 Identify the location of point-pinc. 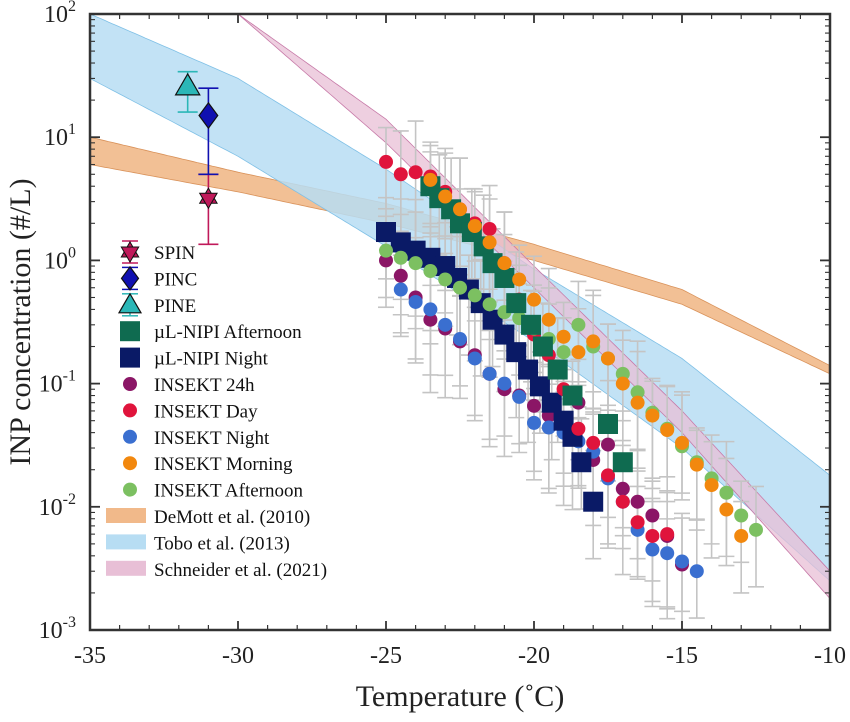
(208, 115).